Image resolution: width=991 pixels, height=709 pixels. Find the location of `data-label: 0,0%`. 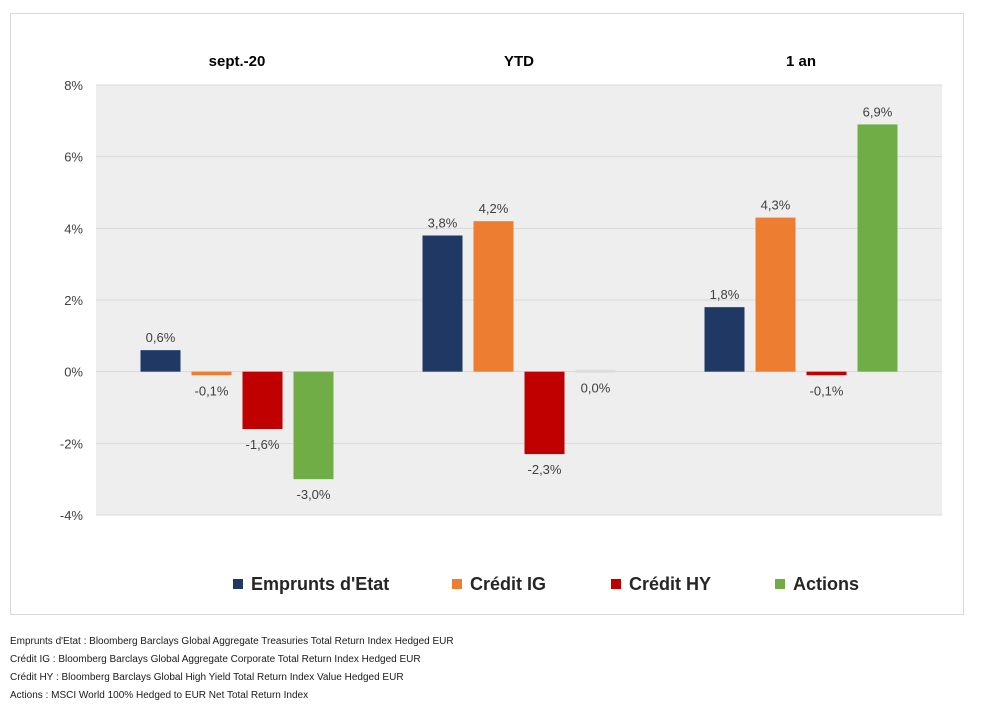

data-label: 0,0% is located at coordinates (596, 388).